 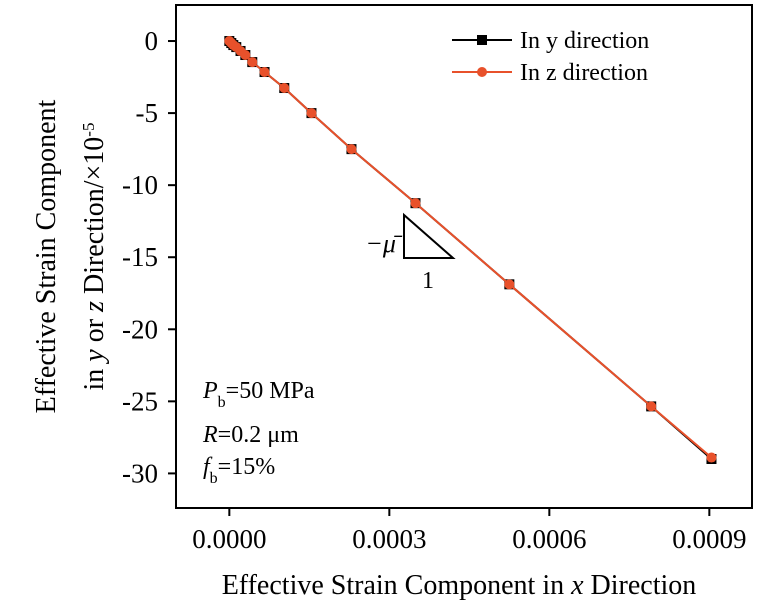 I want to click on y-tick-label: -15, so click(x=140, y=257).